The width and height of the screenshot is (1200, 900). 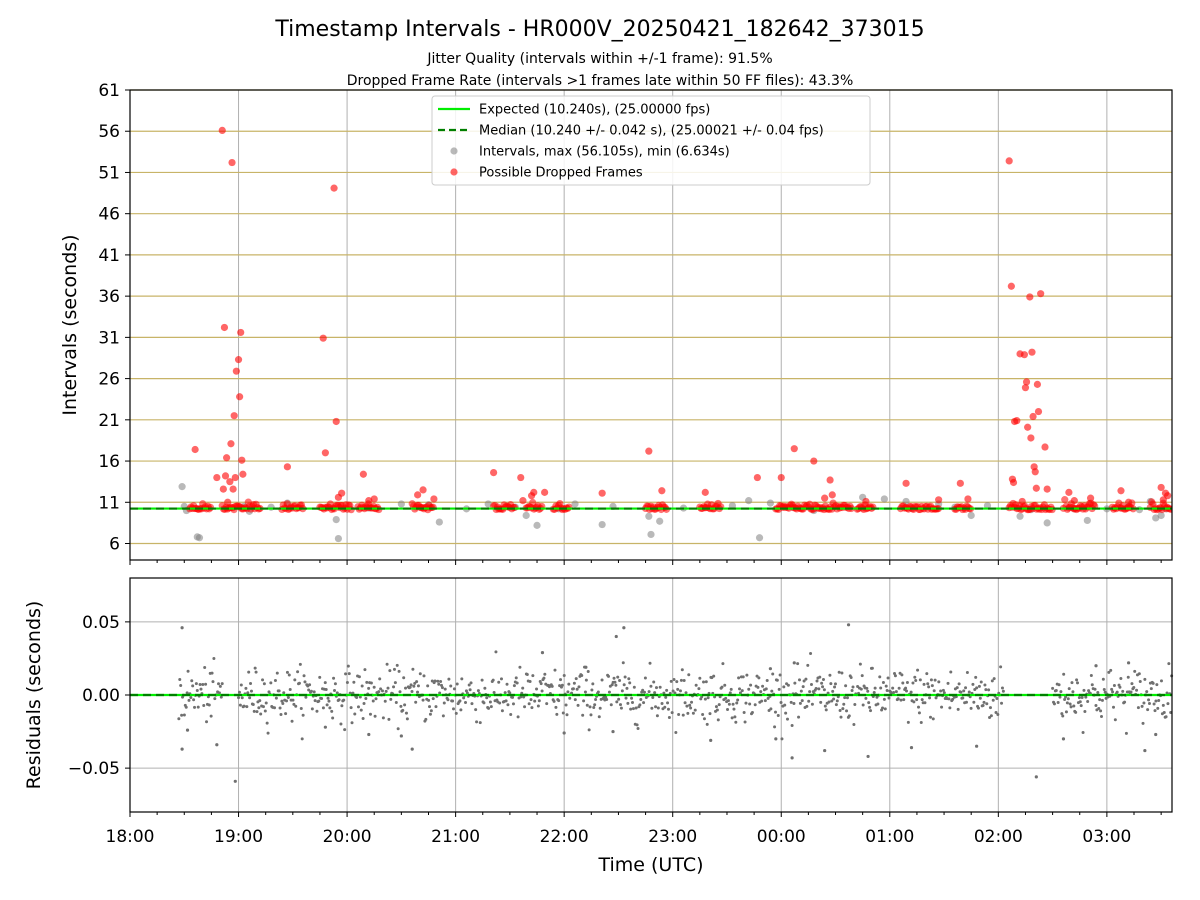 I want to click on legend-label: Intervals, max (56.105s), min (6.634s), so click(x=604, y=152).